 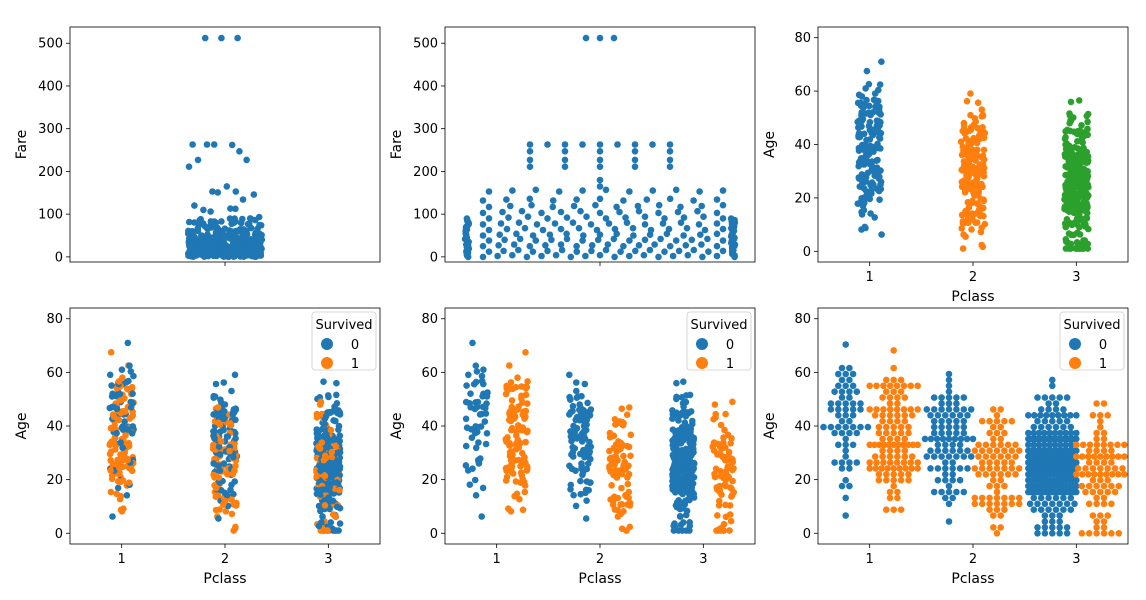 What do you see at coordinates (237, 38) in the screenshot?
I see `outlier-point` at bounding box center [237, 38].